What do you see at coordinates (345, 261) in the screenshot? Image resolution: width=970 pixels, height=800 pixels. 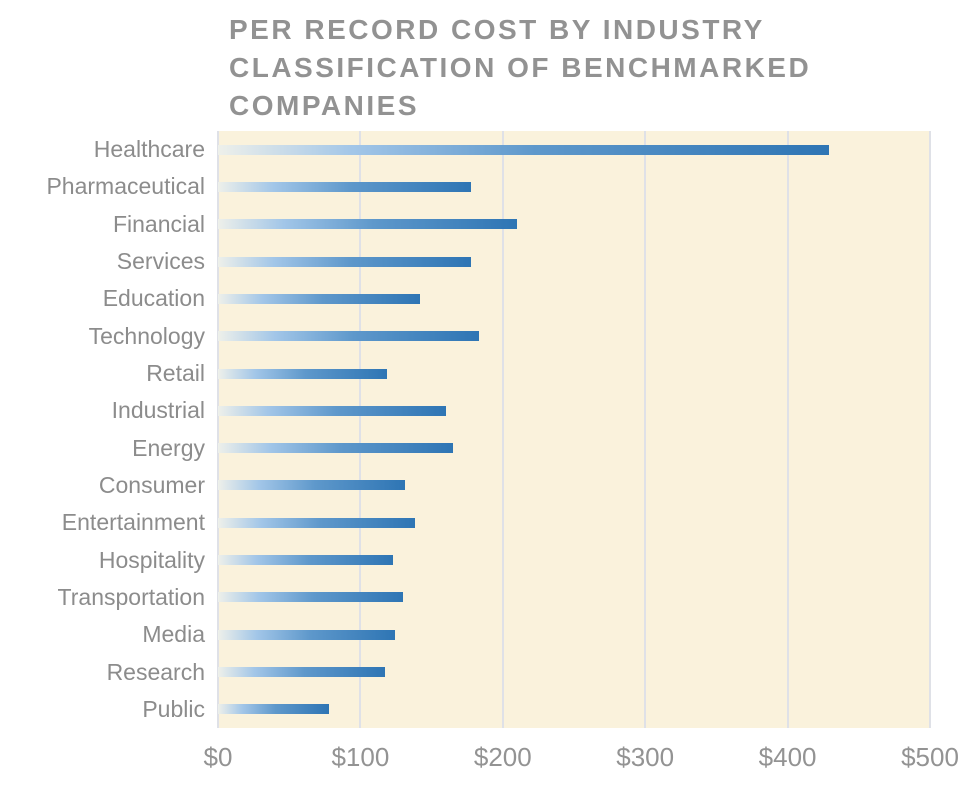 I see `bar-services` at bounding box center [345, 261].